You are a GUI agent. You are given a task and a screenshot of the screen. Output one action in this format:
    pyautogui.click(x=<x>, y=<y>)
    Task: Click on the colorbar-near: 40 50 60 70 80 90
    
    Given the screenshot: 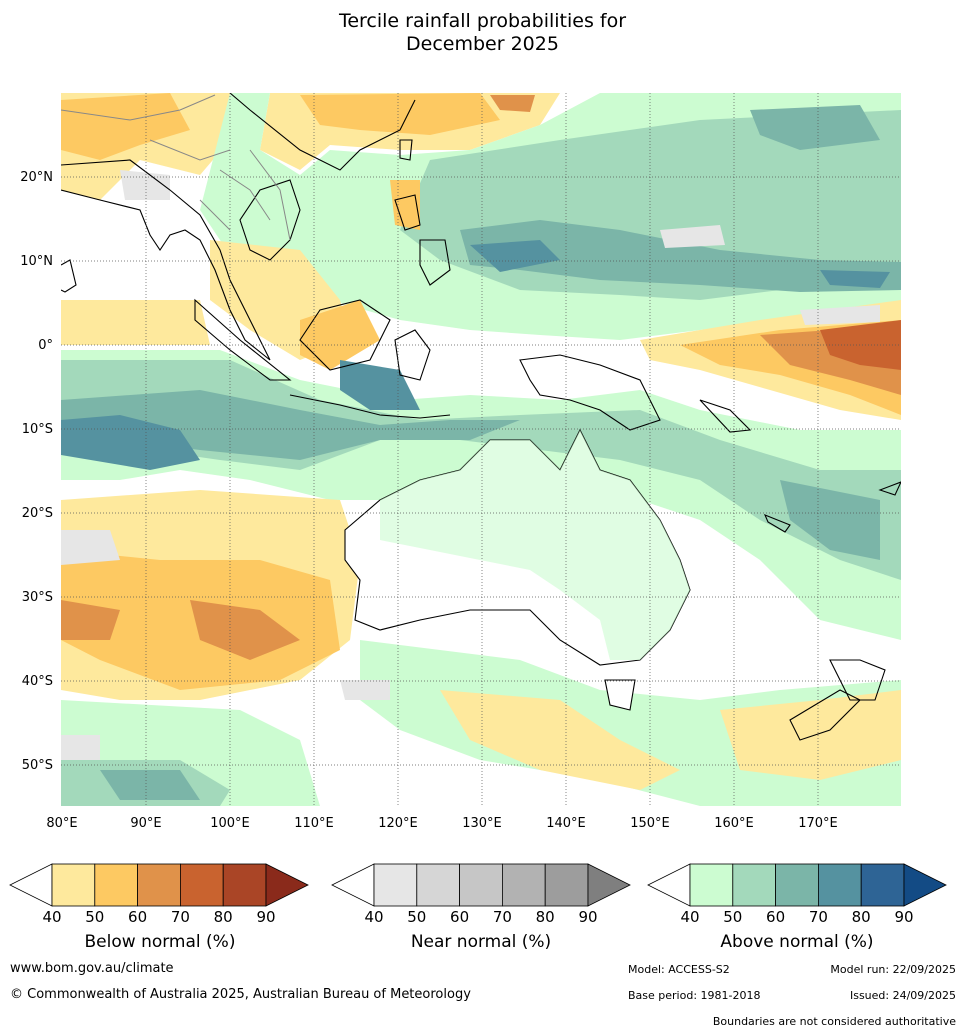 What is the action you would take?
    pyautogui.click(x=481, y=894)
    